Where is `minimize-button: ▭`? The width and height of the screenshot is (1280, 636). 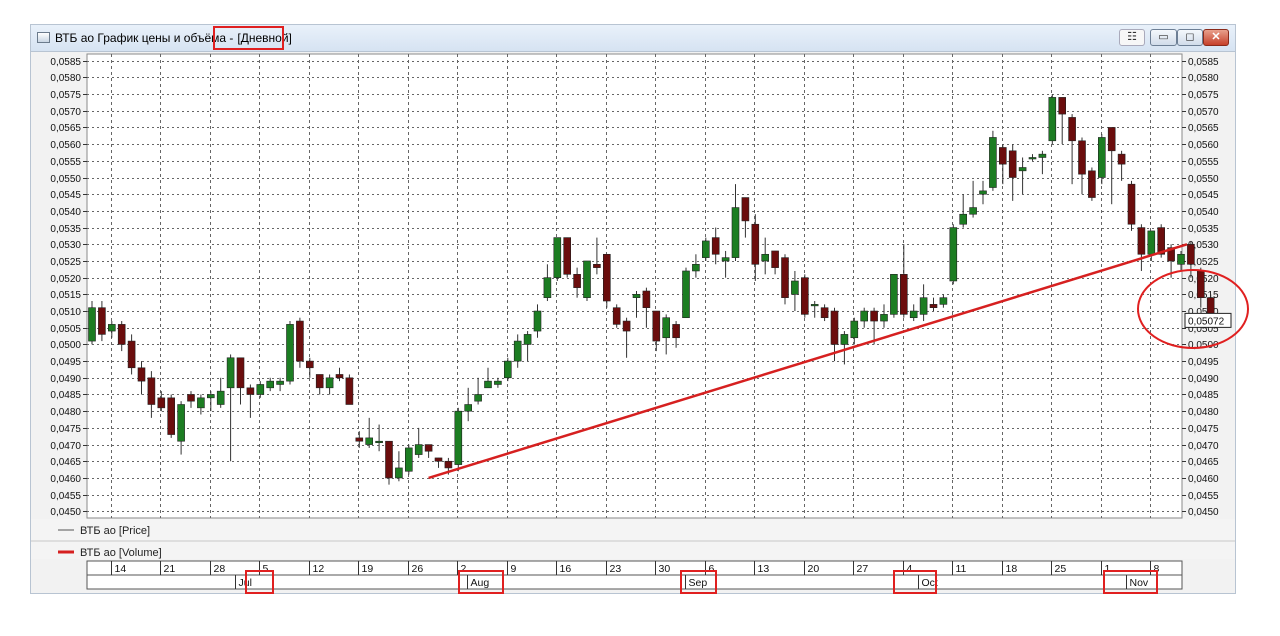
minimize-button: ▭ is located at coordinates (1163, 37).